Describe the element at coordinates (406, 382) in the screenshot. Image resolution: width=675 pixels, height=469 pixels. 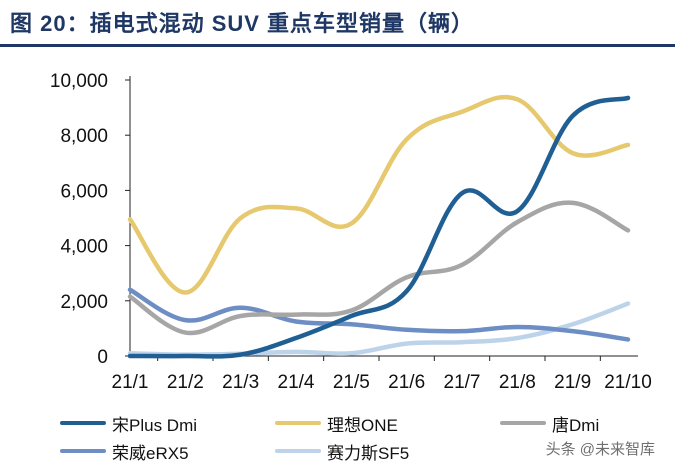
I see `x-tick-label: 21/6` at that location.